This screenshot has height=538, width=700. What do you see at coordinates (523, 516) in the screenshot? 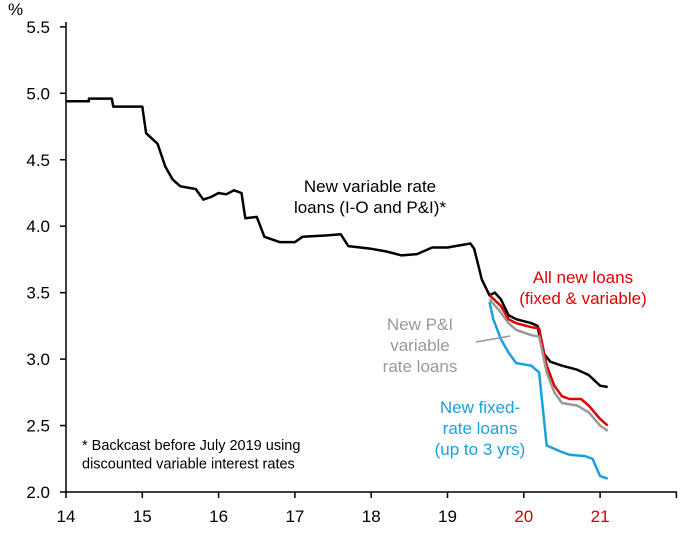
I see `x-tick-label: 20` at bounding box center [523, 516].